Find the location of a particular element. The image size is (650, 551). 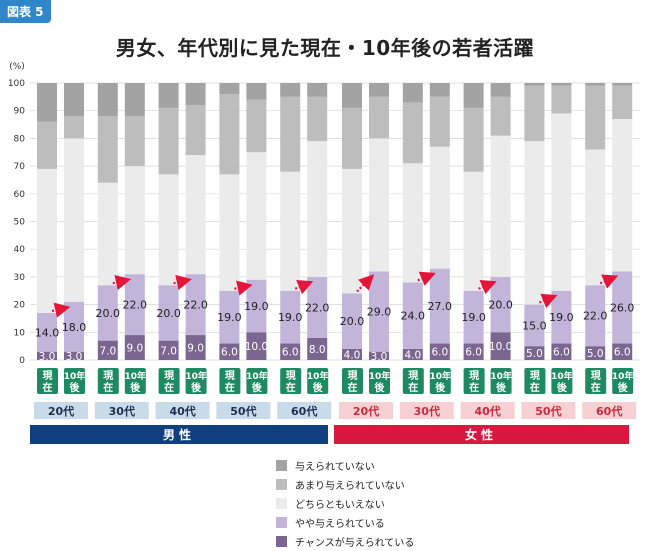

chart-title: 男女、年代別に見た現在・10年後の若者活躍 is located at coordinates (325, 48).